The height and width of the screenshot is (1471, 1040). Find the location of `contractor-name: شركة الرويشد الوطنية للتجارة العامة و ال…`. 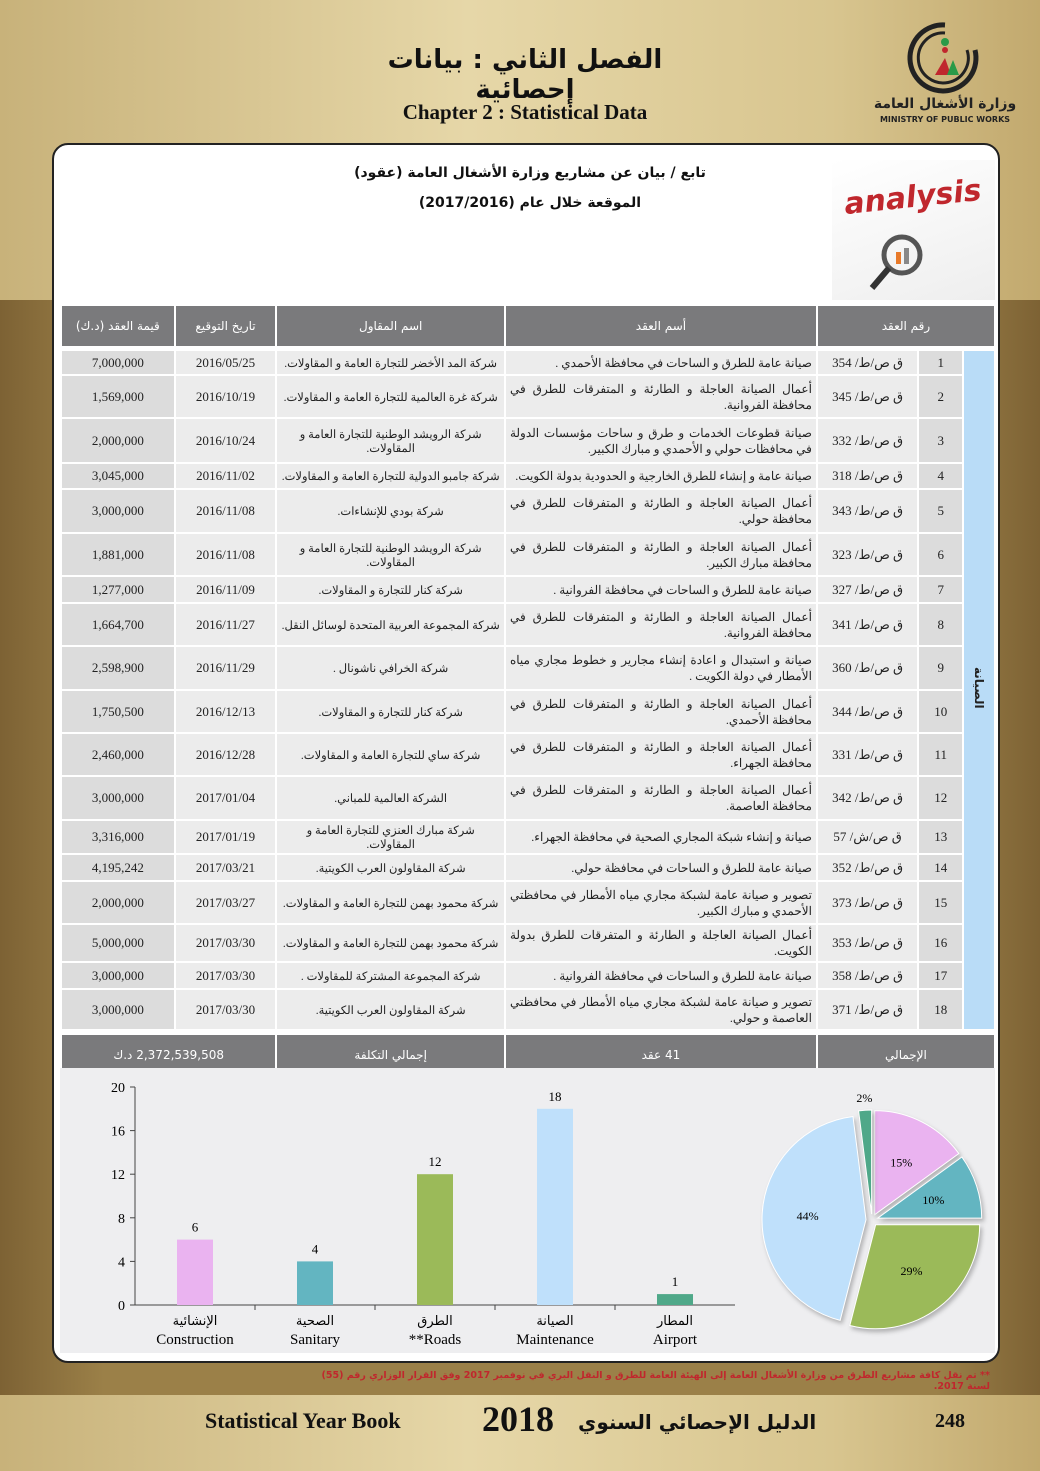

contractor-name: شركة الرويشد الوطنية للتجارة العامة و ال… is located at coordinates (390, 554).